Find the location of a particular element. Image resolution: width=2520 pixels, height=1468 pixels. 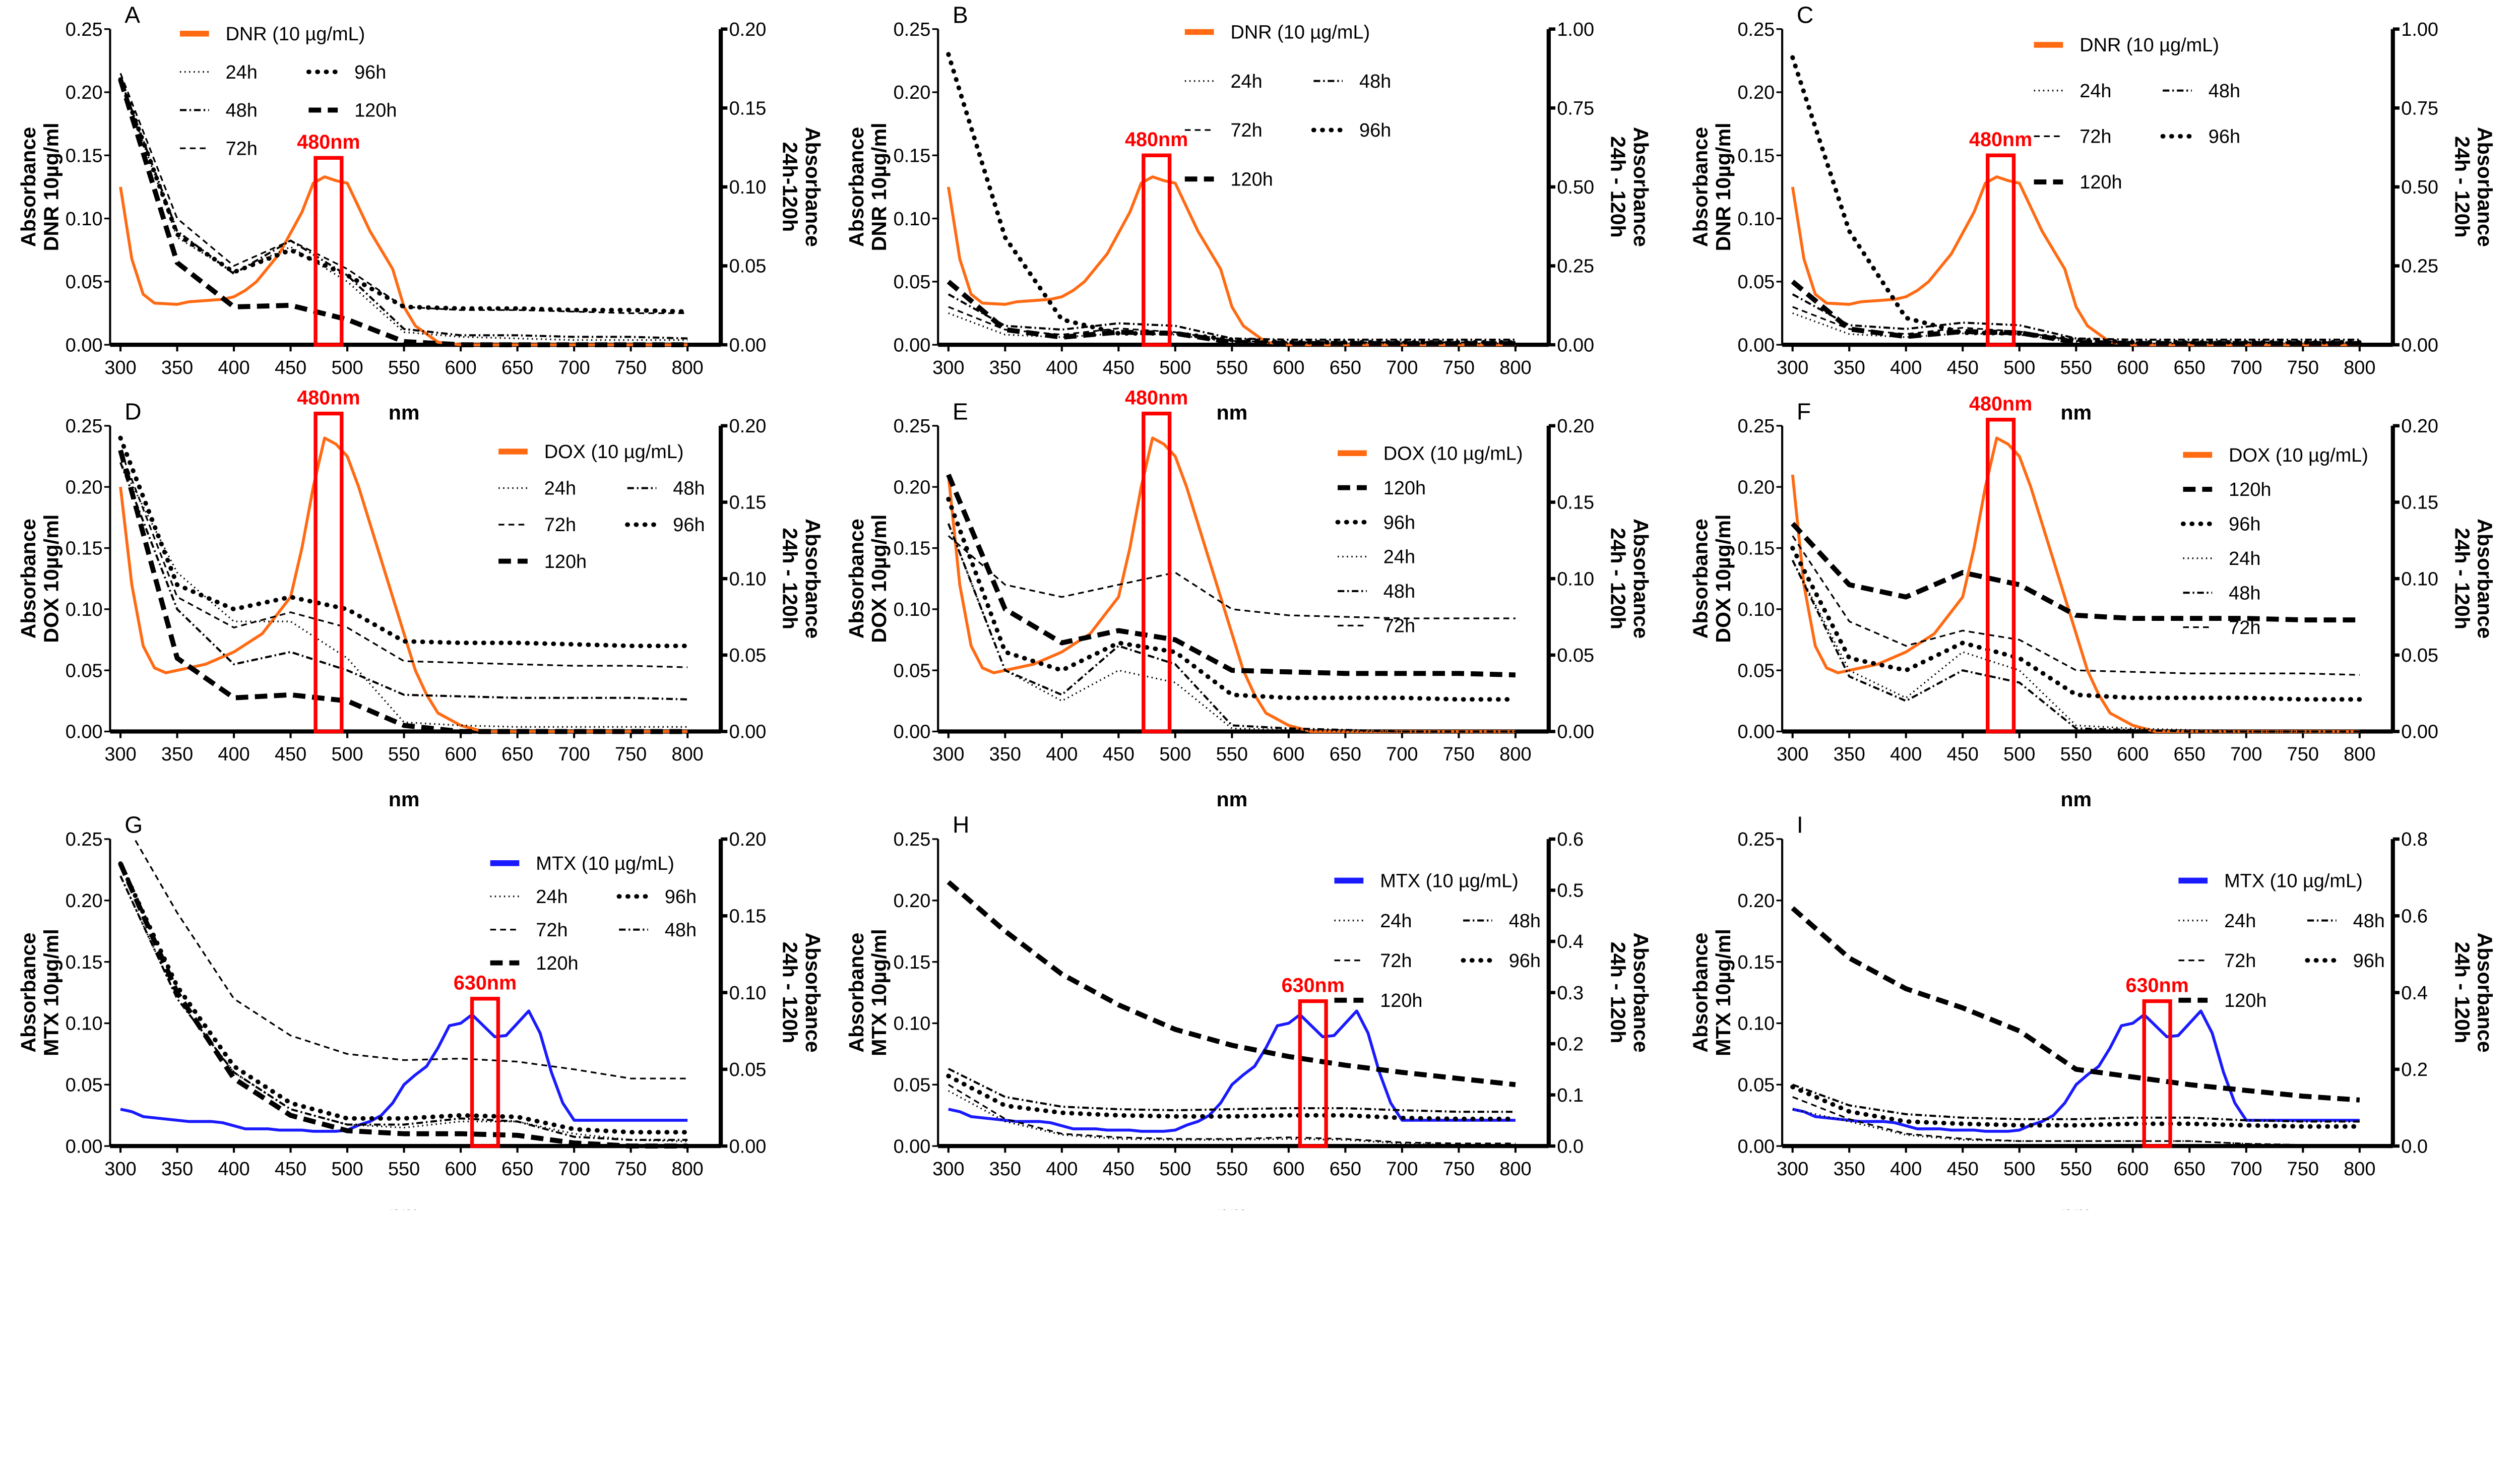

left-tick-label: 0.00 is located at coordinates (912, 345).